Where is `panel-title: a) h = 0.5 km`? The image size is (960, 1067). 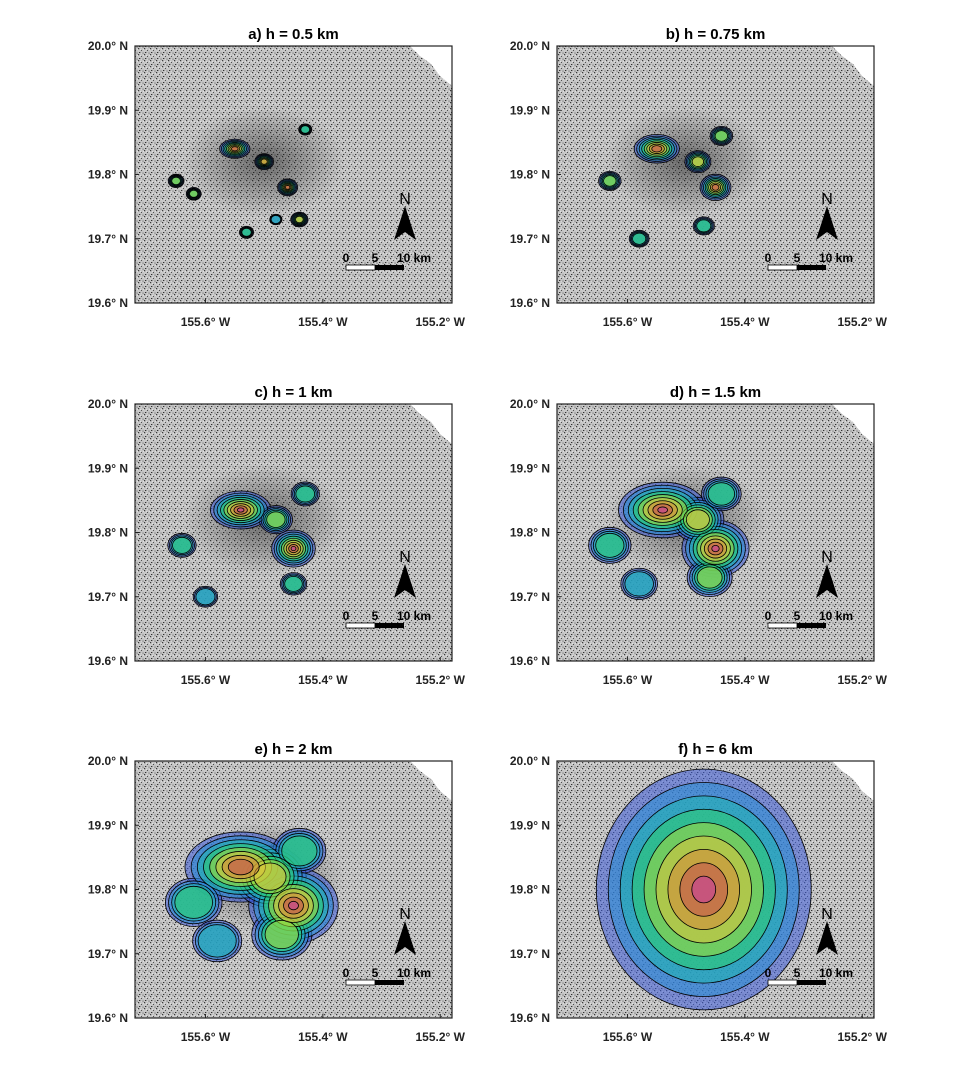
panel-title: a) h = 0.5 km is located at coordinates (293, 34).